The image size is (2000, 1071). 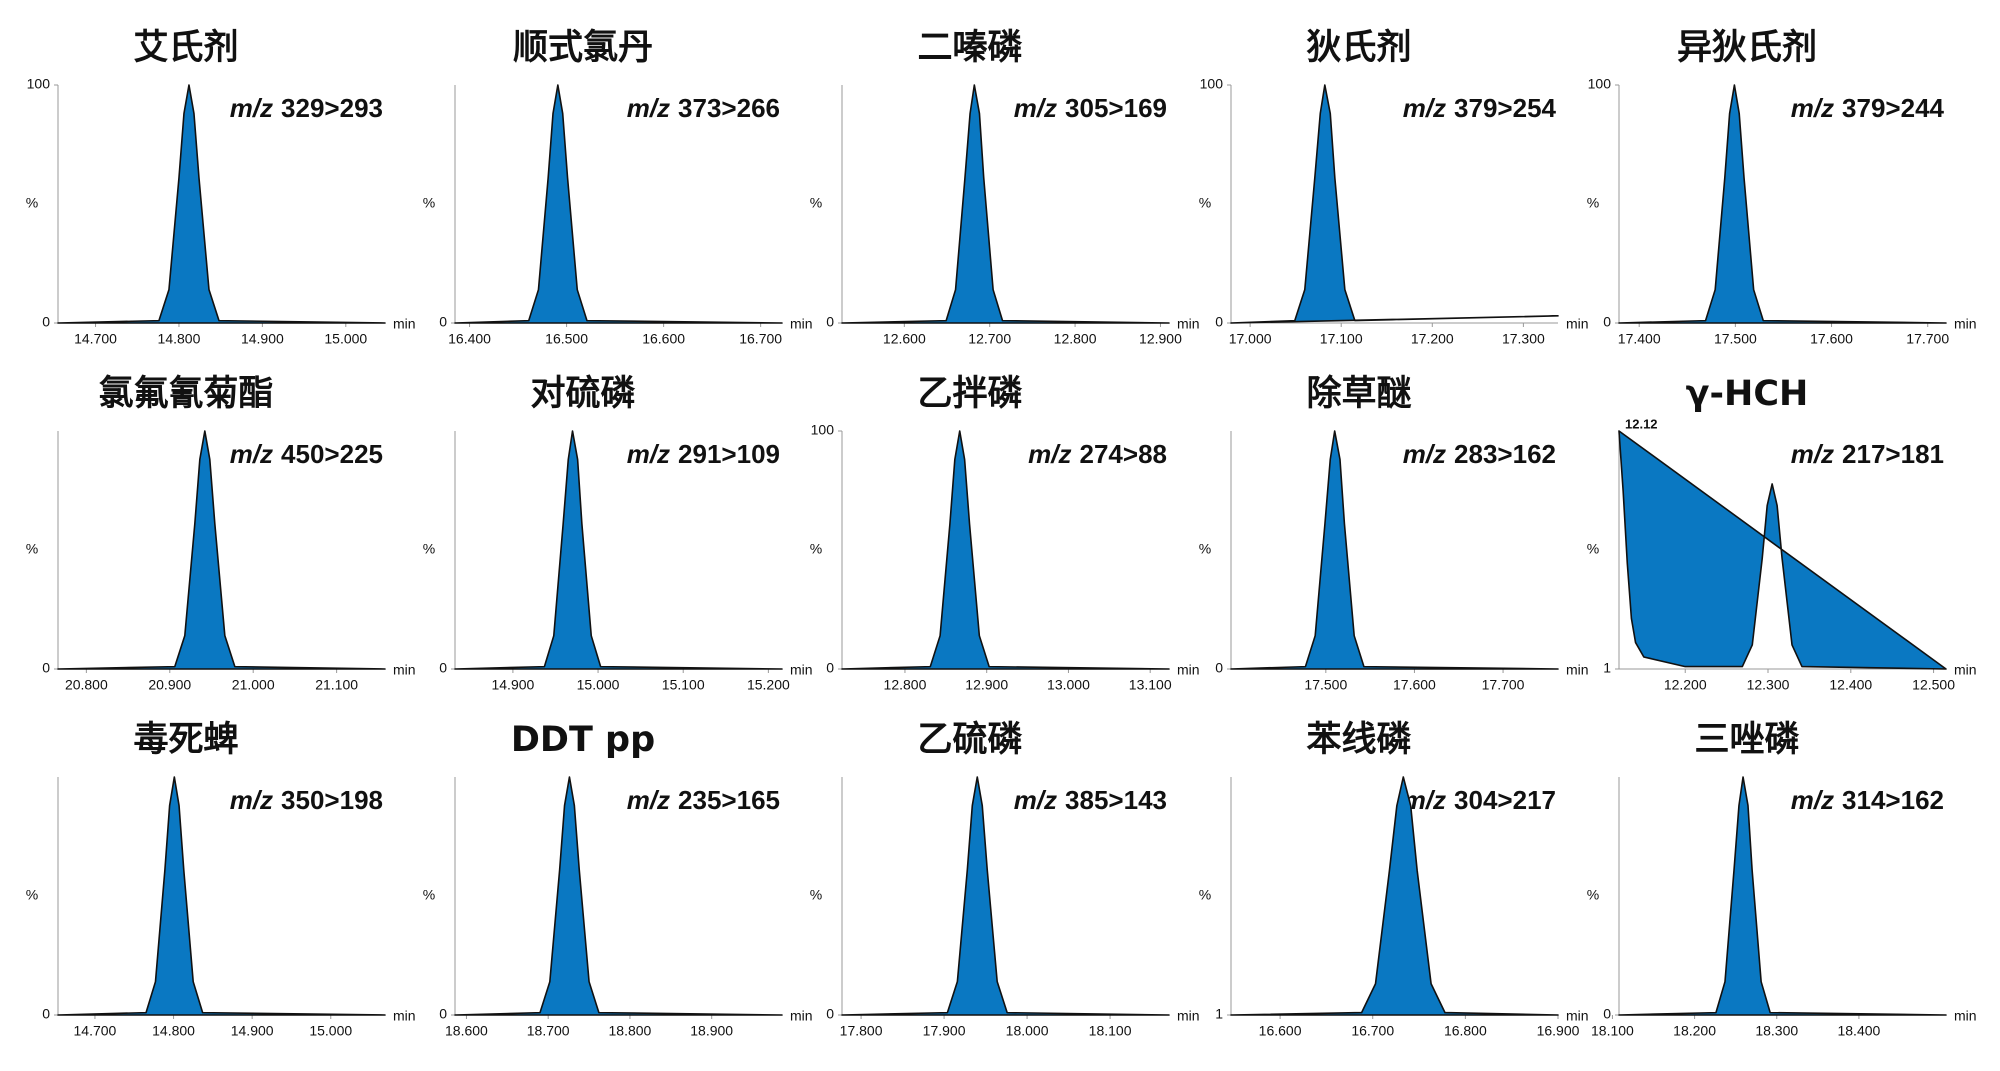 I want to click on x-tick-label: 12.900, so click(x=986, y=685).